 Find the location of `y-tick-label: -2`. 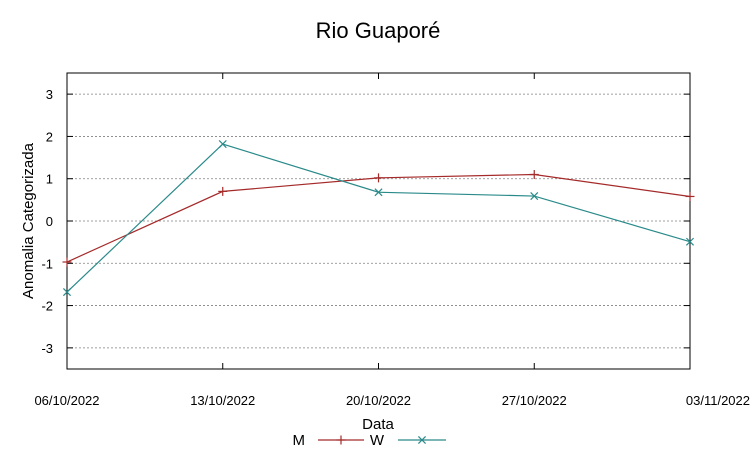

y-tick-label: -2 is located at coordinates (47, 306).